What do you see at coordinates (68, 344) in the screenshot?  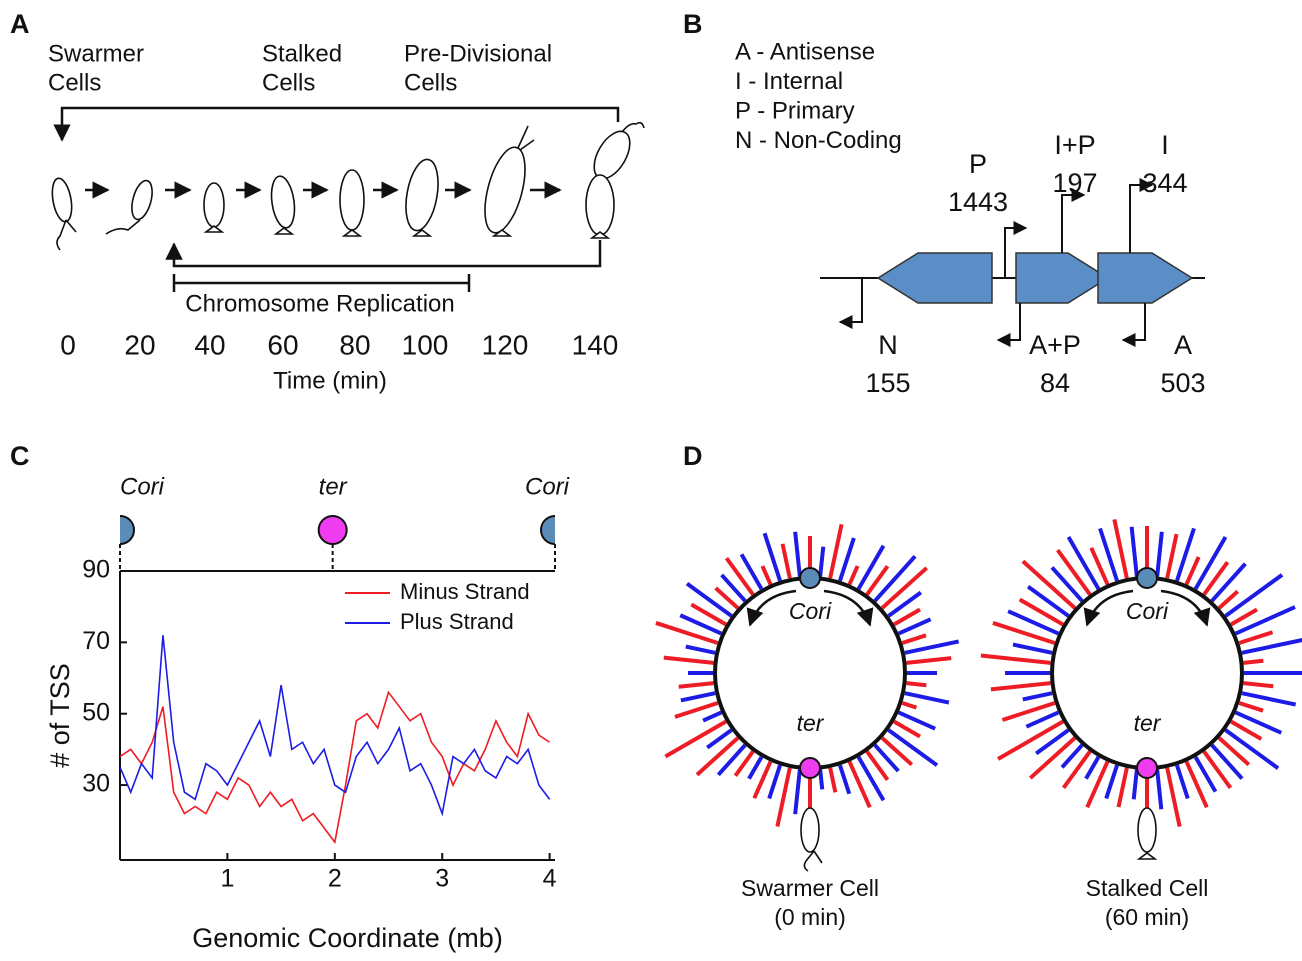 I see `time-label: 0` at bounding box center [68, 344].